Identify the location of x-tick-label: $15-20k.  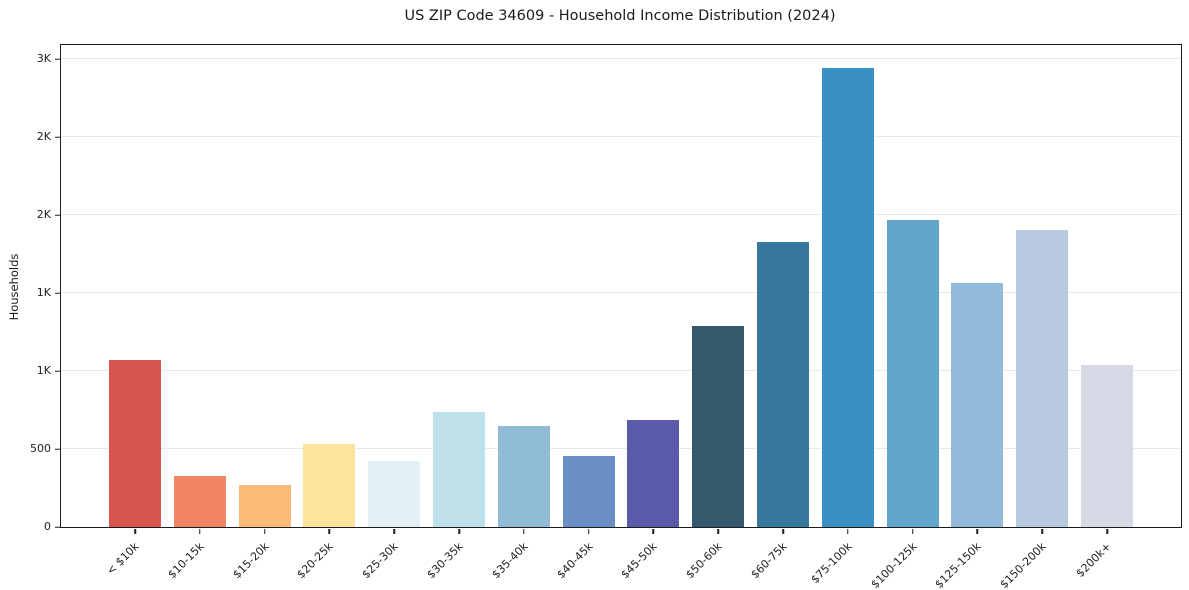
(250, 560).